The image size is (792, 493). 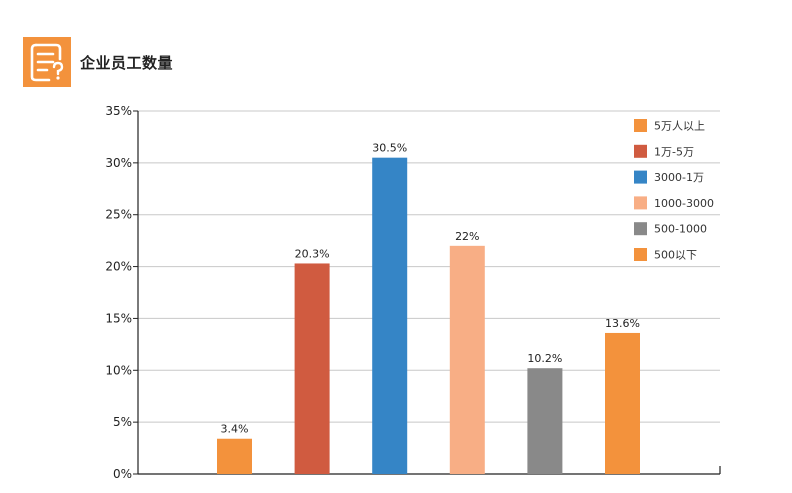 I want to click on y-tick-label: 20%, so click(x=118, y=267).